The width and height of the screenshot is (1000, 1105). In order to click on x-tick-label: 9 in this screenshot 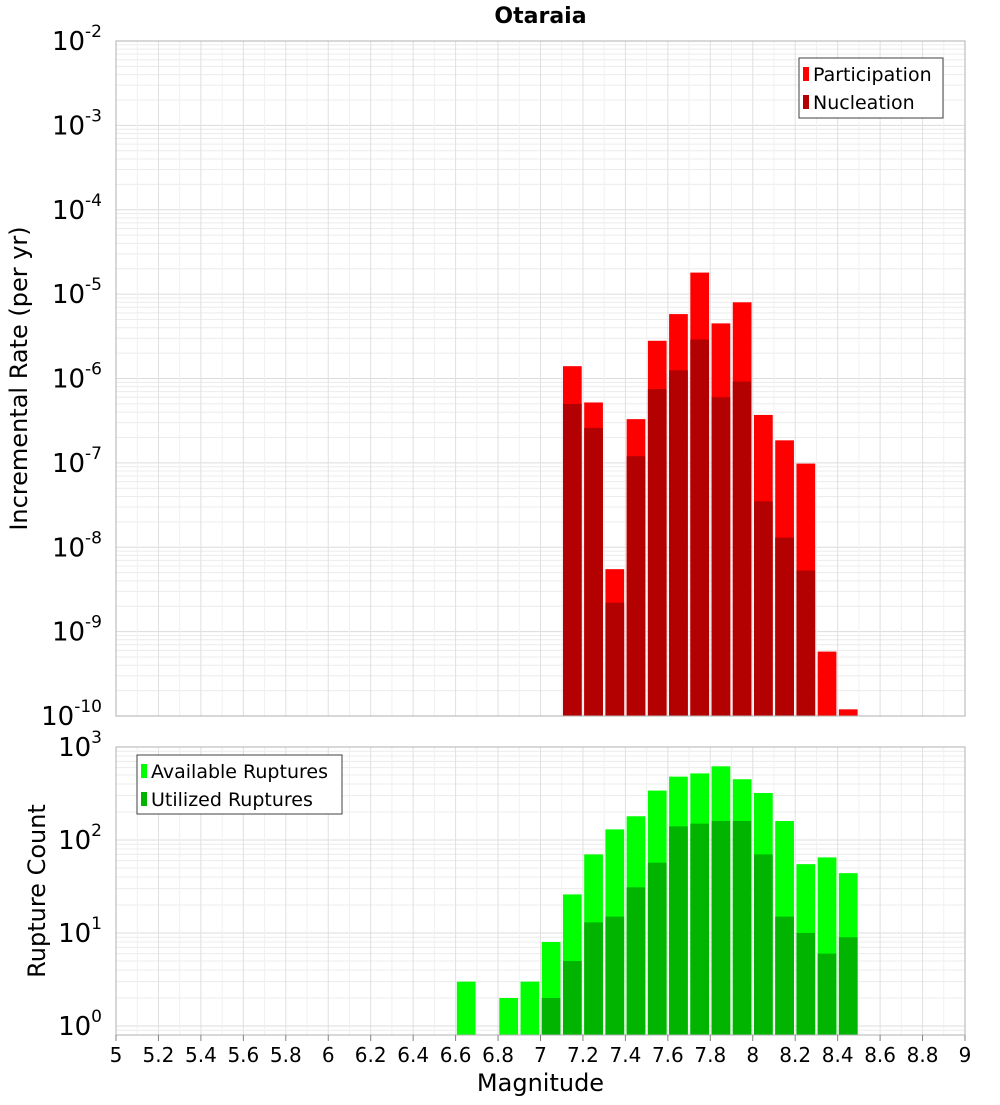, I will do `click(965, 1055)`.